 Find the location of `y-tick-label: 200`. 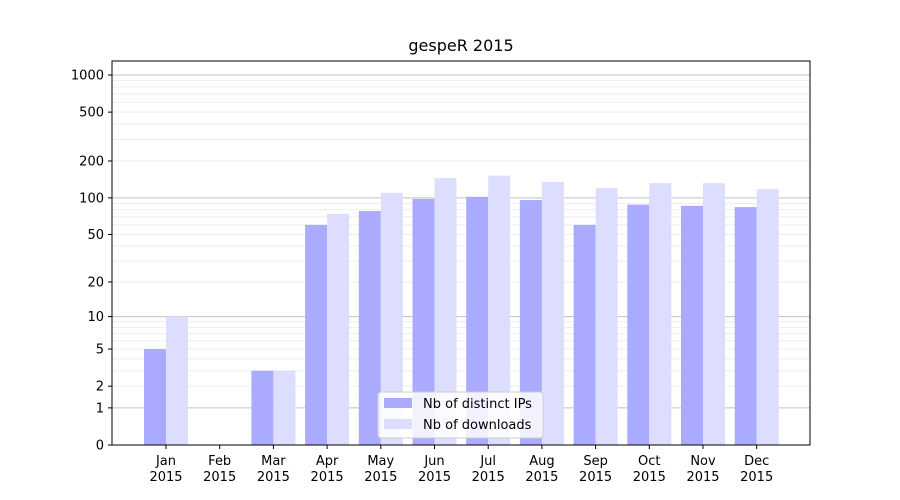

y-tick-label: 200 is located at coordinates (91, 162).